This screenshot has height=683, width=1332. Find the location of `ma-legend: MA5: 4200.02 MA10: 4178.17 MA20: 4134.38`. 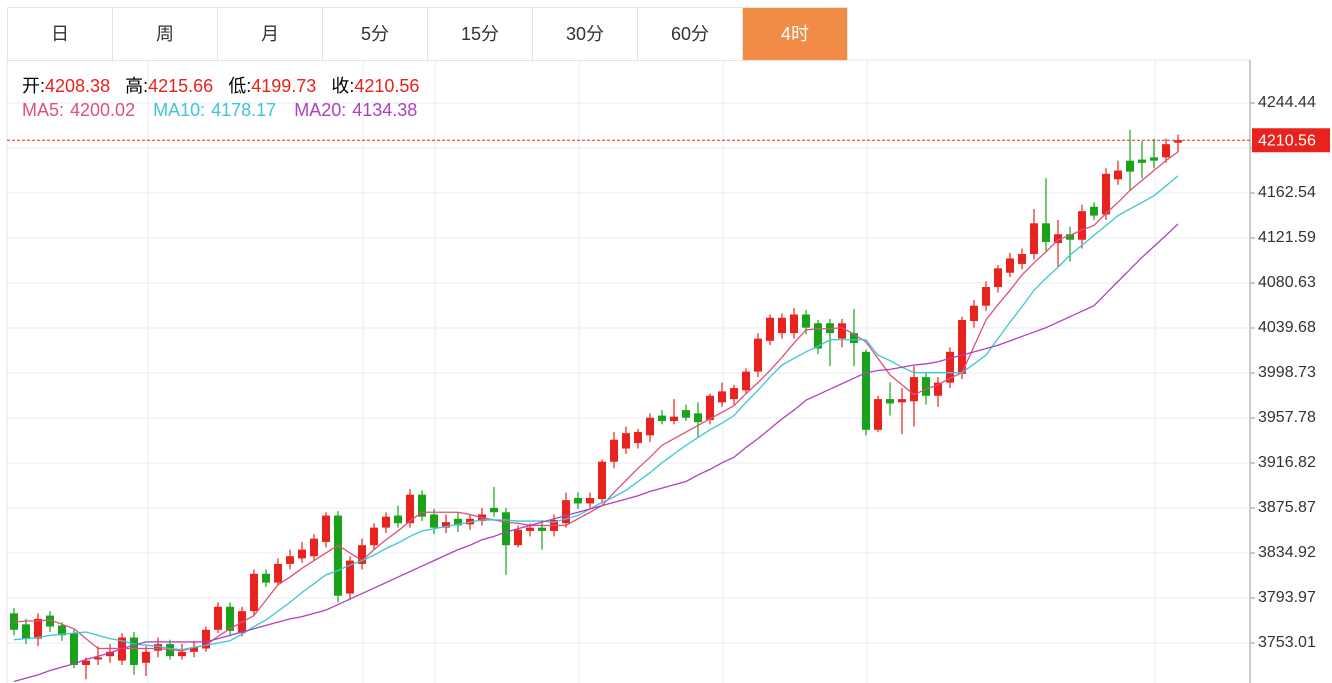

ma-legend: MA5: 4200.02 MA10: 4178.17 MA20: 4134.38 is located at coordinates (228, 110).